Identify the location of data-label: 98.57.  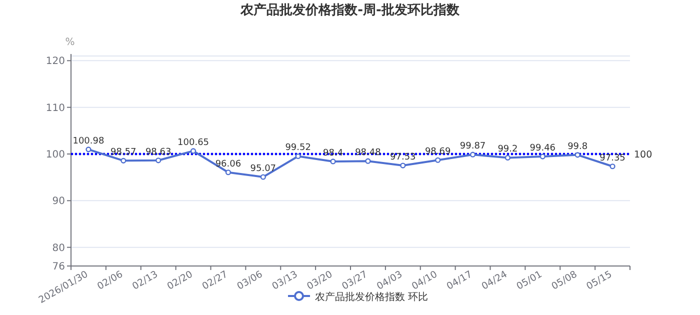
(123, 153).